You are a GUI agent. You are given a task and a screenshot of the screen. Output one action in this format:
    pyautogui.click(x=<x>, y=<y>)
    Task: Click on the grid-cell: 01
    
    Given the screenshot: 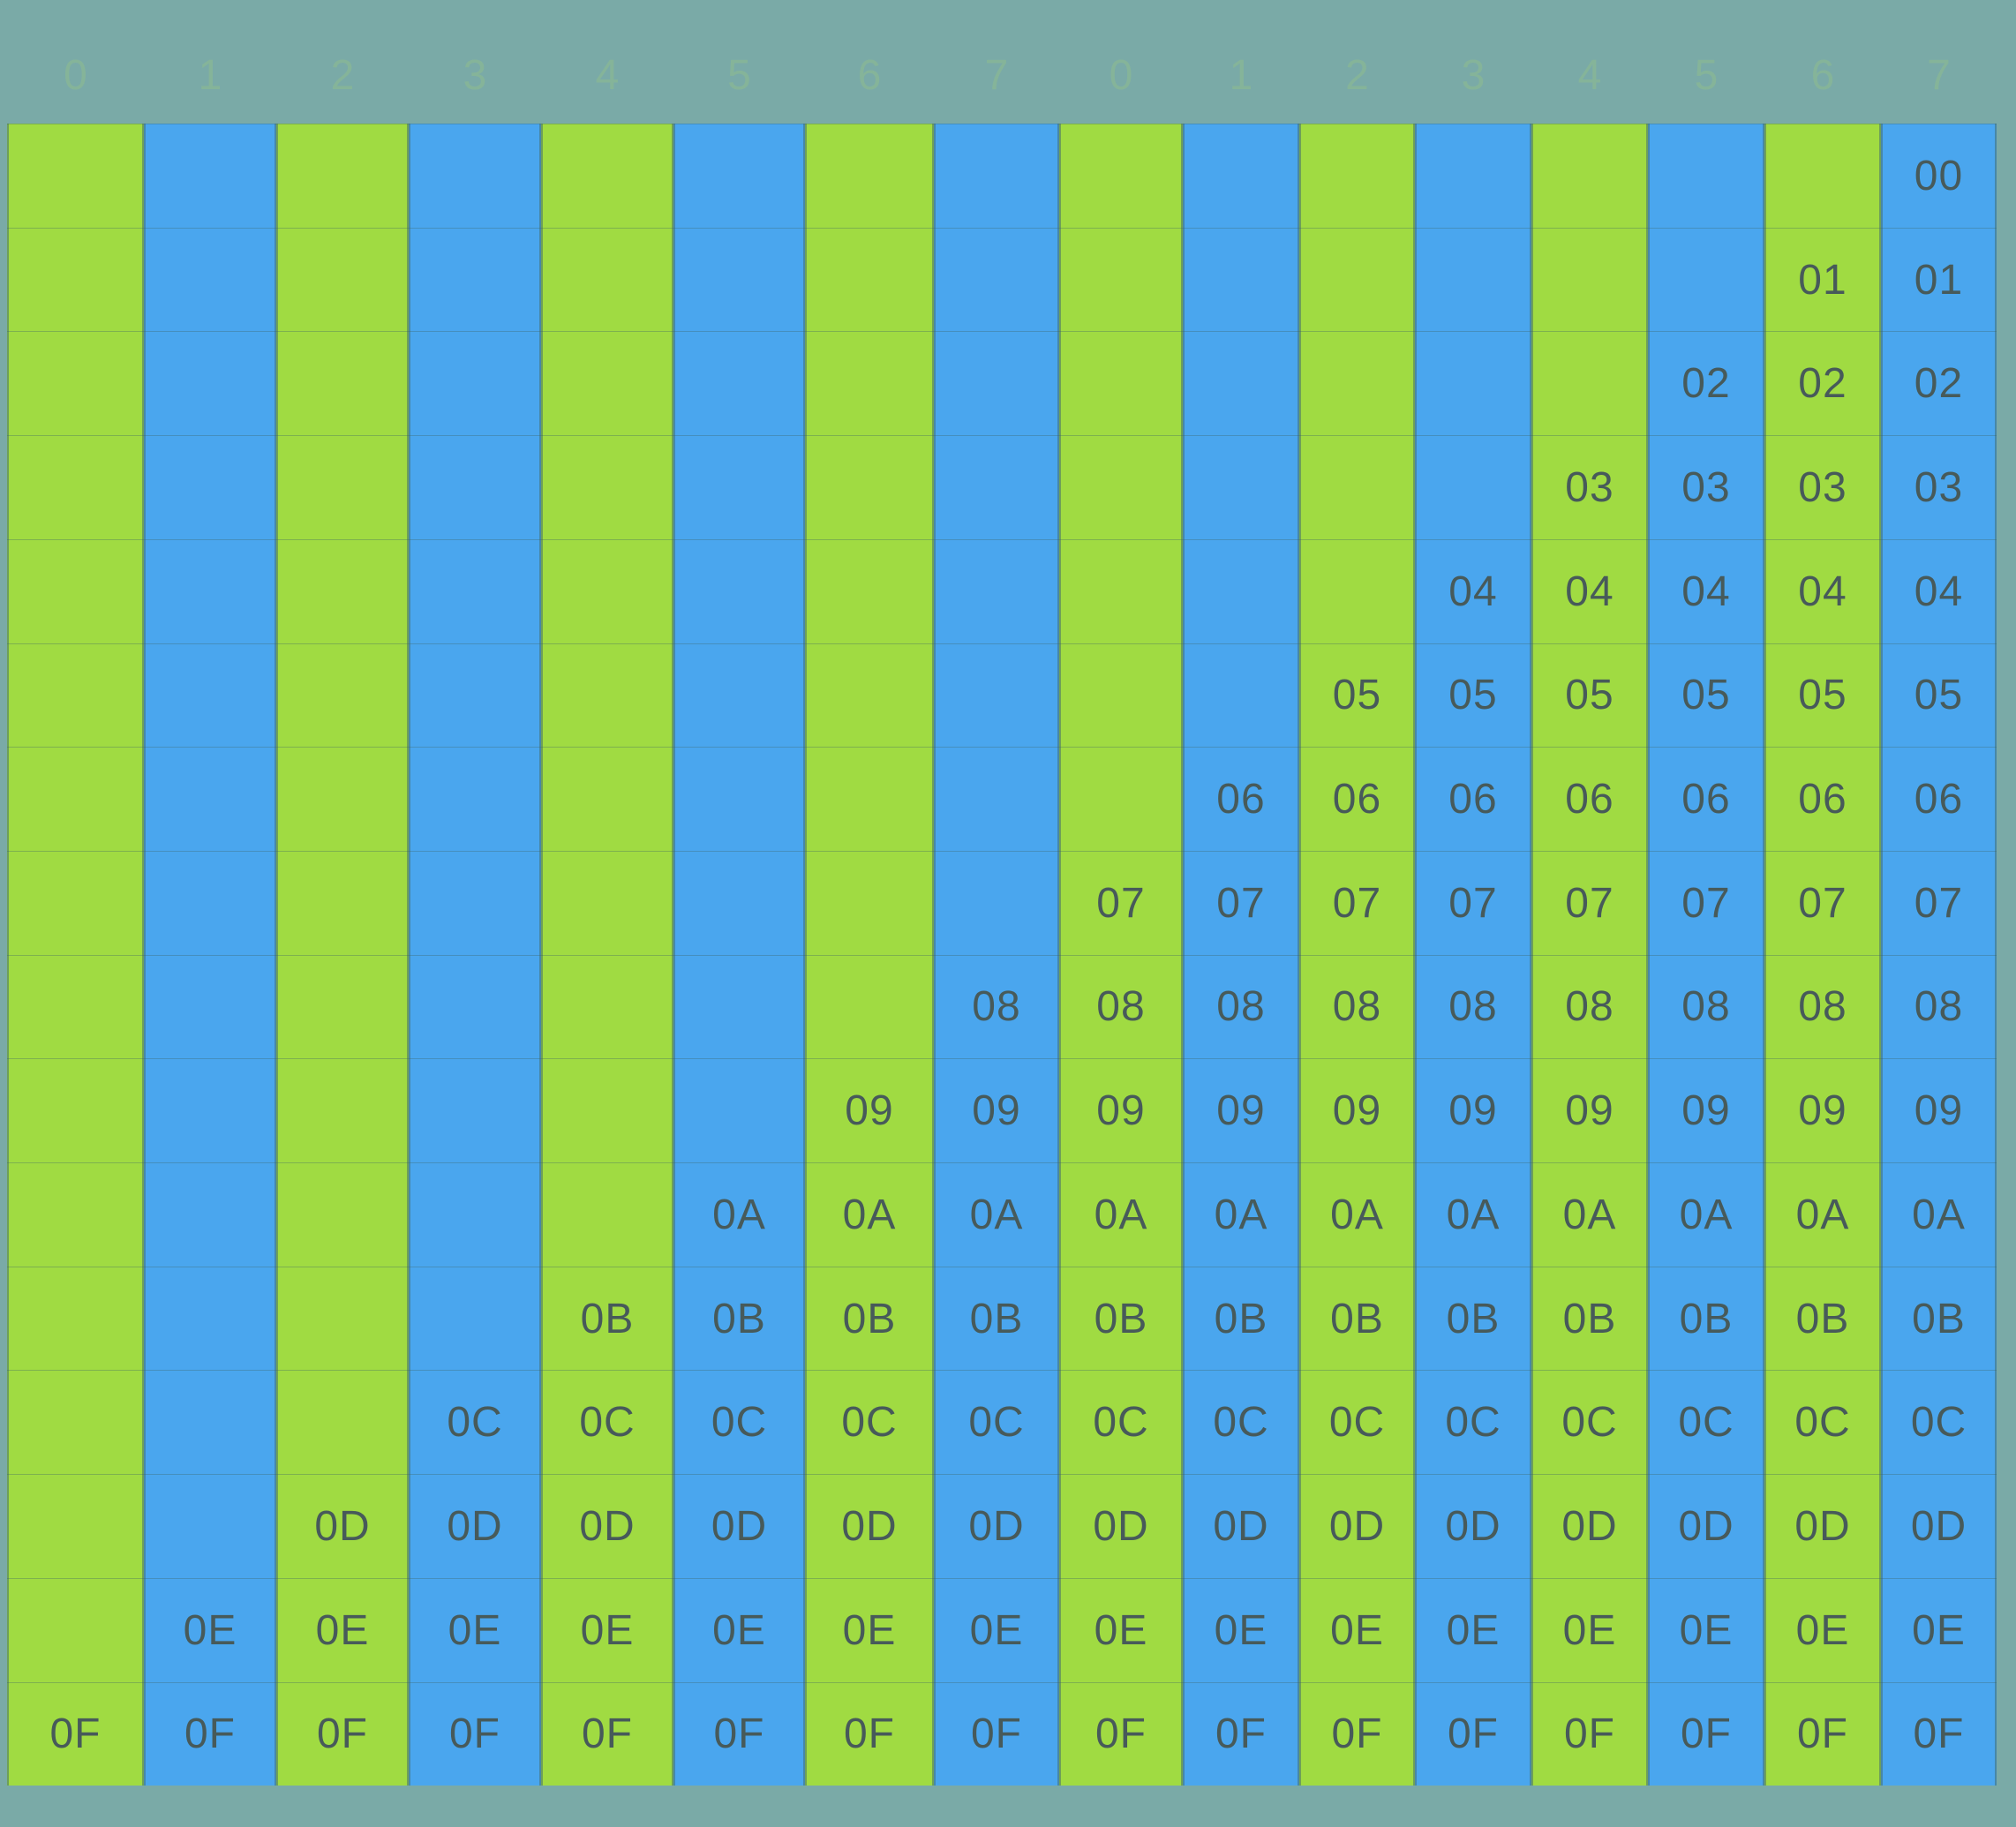 What is the action you would take?
    pyautogui.click(x=1939, y=279)
    